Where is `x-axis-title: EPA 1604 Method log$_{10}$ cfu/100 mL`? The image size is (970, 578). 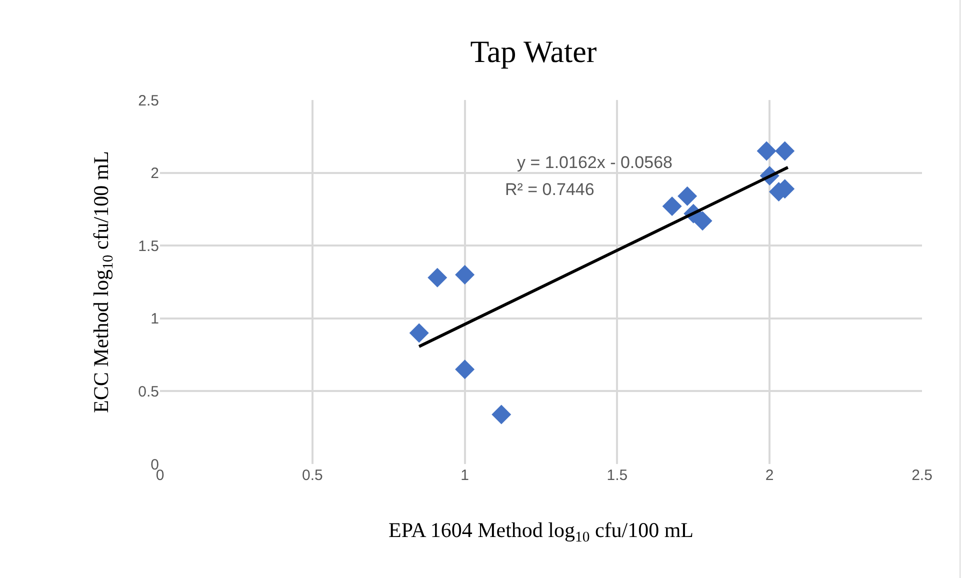
x-axis-title: EPA 1604 Method log$_{10}$ cfu/100 mL is located at coordinates (541, 532).